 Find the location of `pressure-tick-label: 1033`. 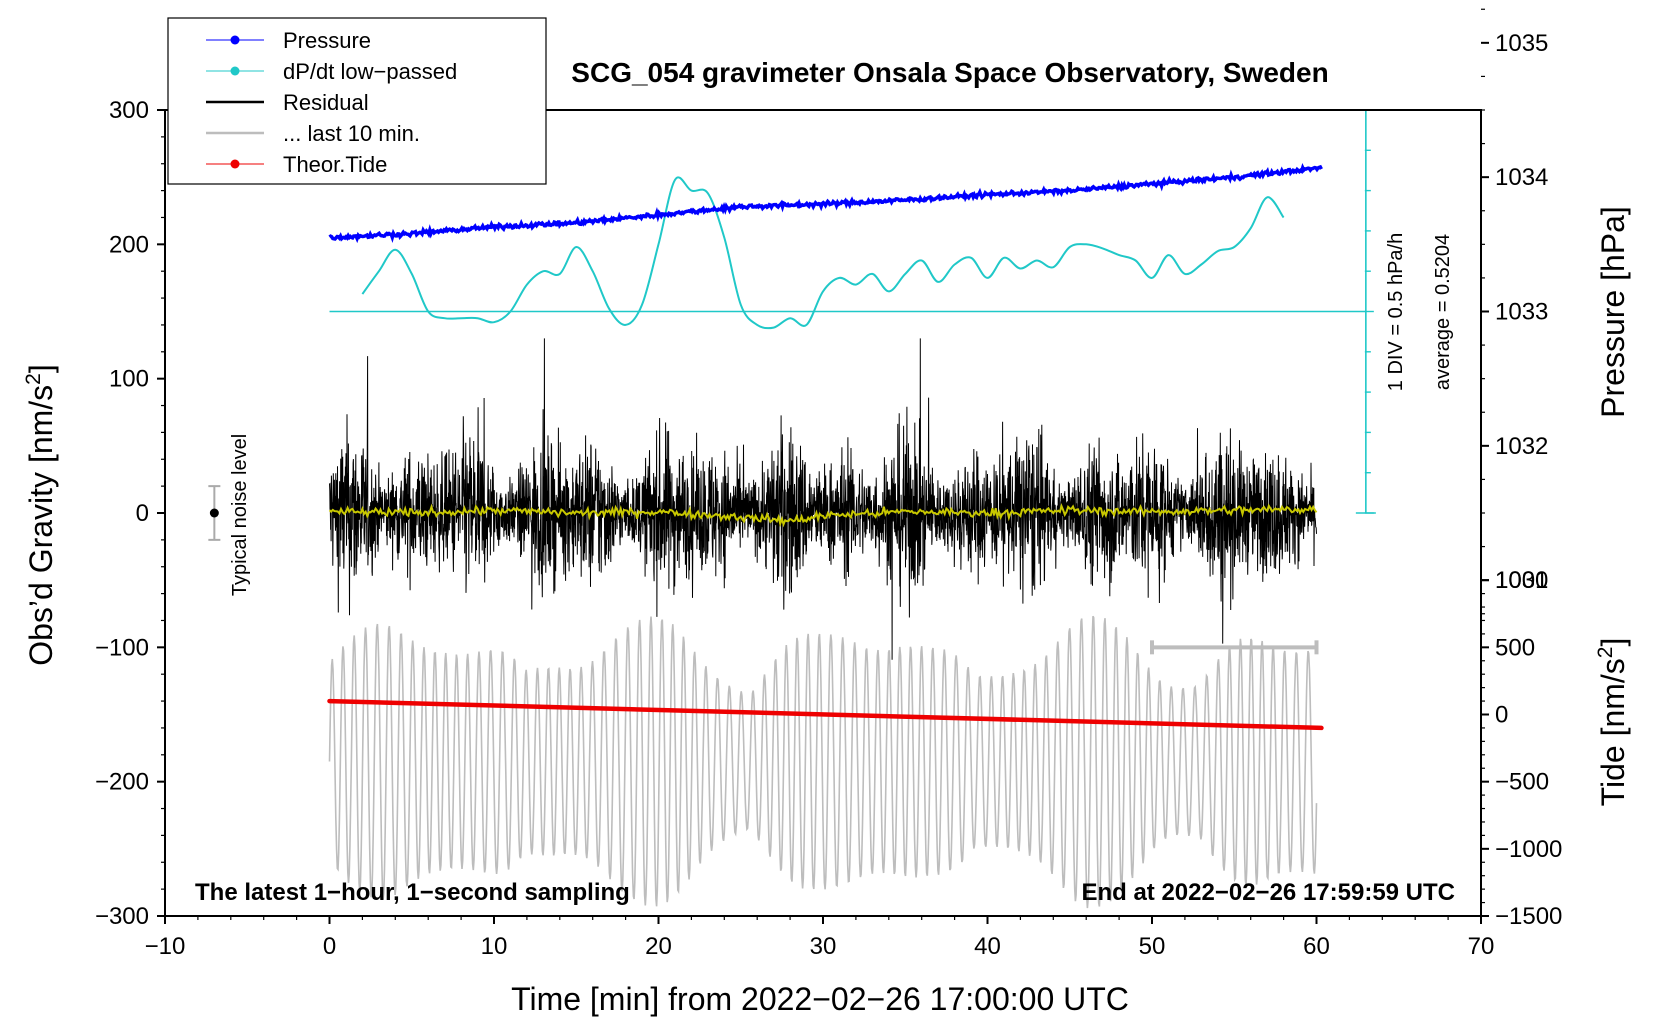

pressure-tick-label: 1033 is located at coordinates (1521, 312).